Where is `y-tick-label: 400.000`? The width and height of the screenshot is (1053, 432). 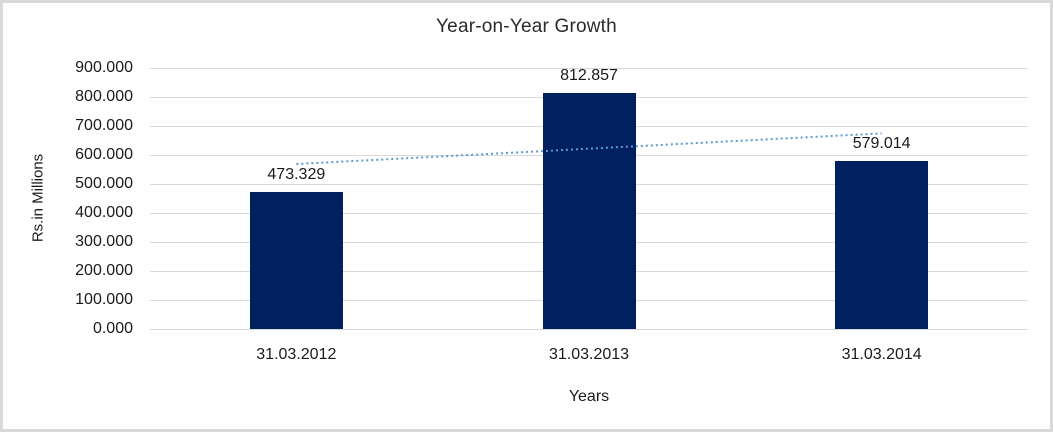 y-tick-label: 400.000 is located at coordinates (104, 212).